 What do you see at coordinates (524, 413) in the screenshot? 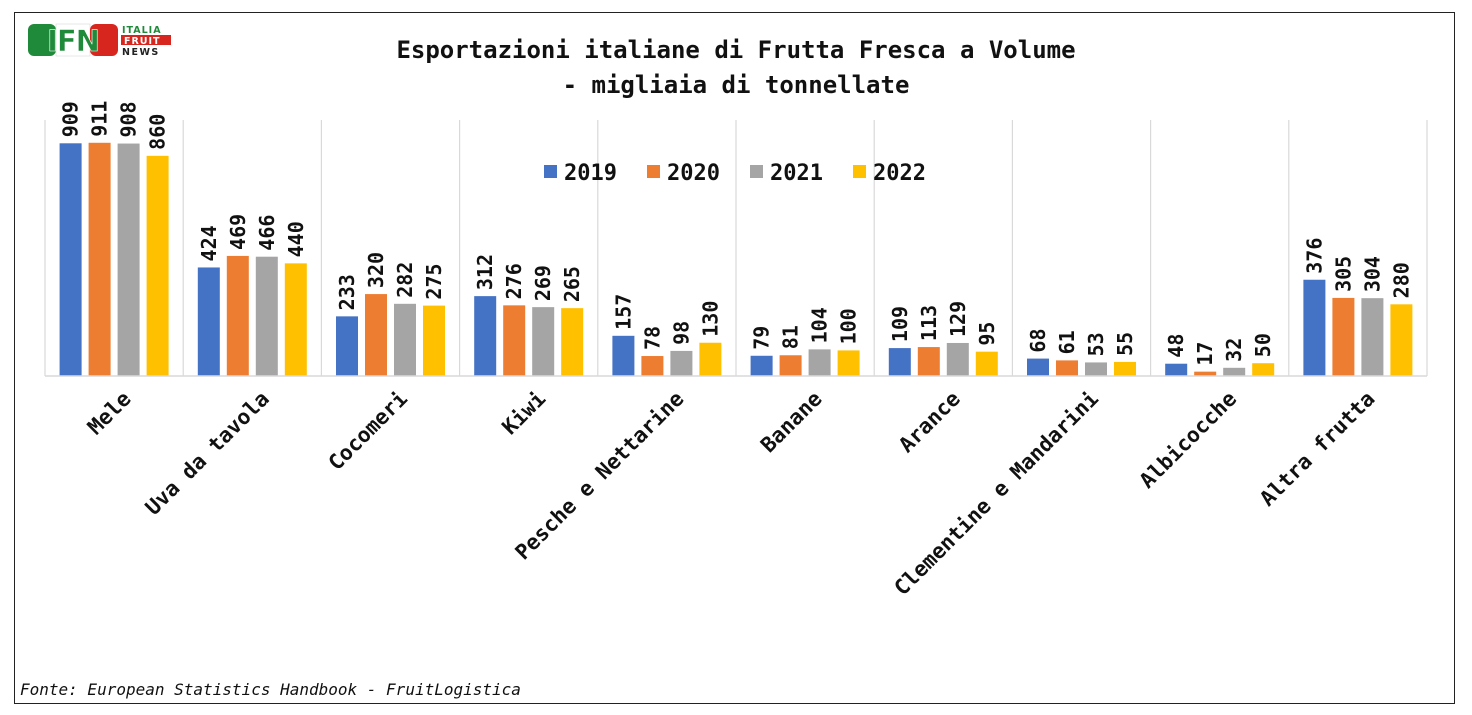
I see `category-label-kiwi: Kiwi` at bounding box center [524, 413].